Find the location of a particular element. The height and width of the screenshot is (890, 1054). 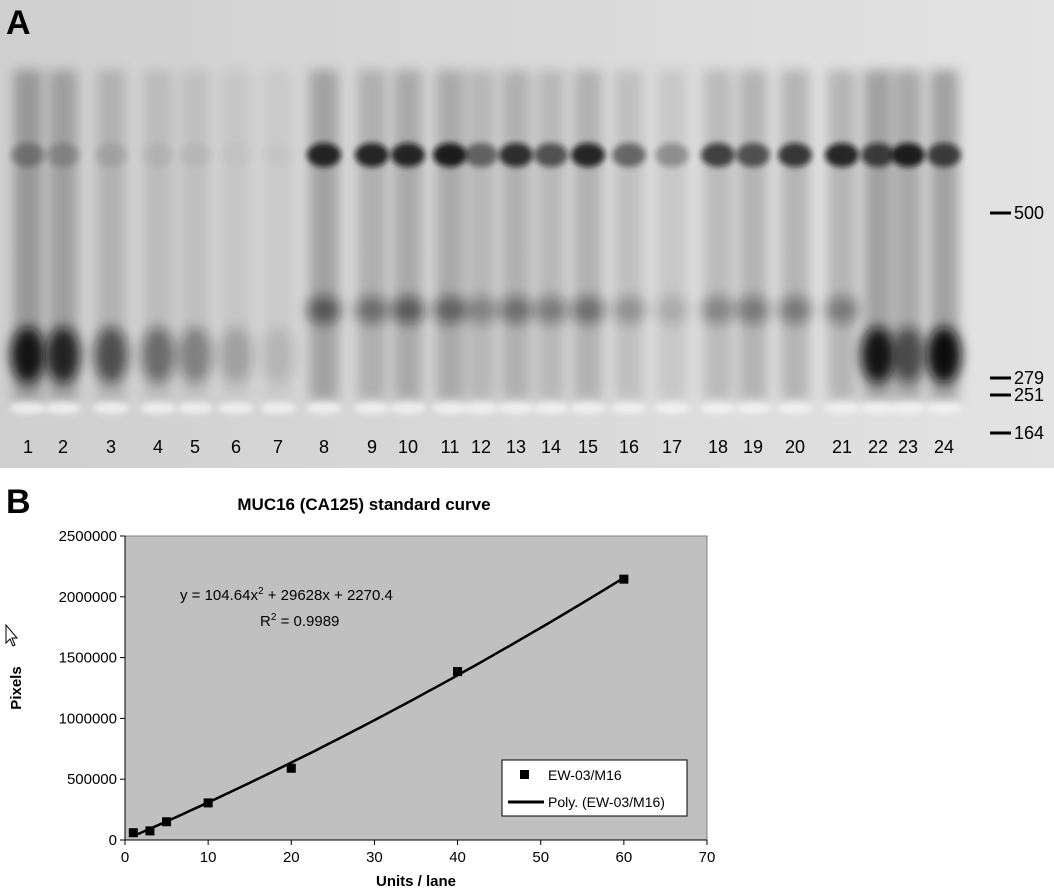

x-tick-label: 60 is located at coordinates (624, 857).